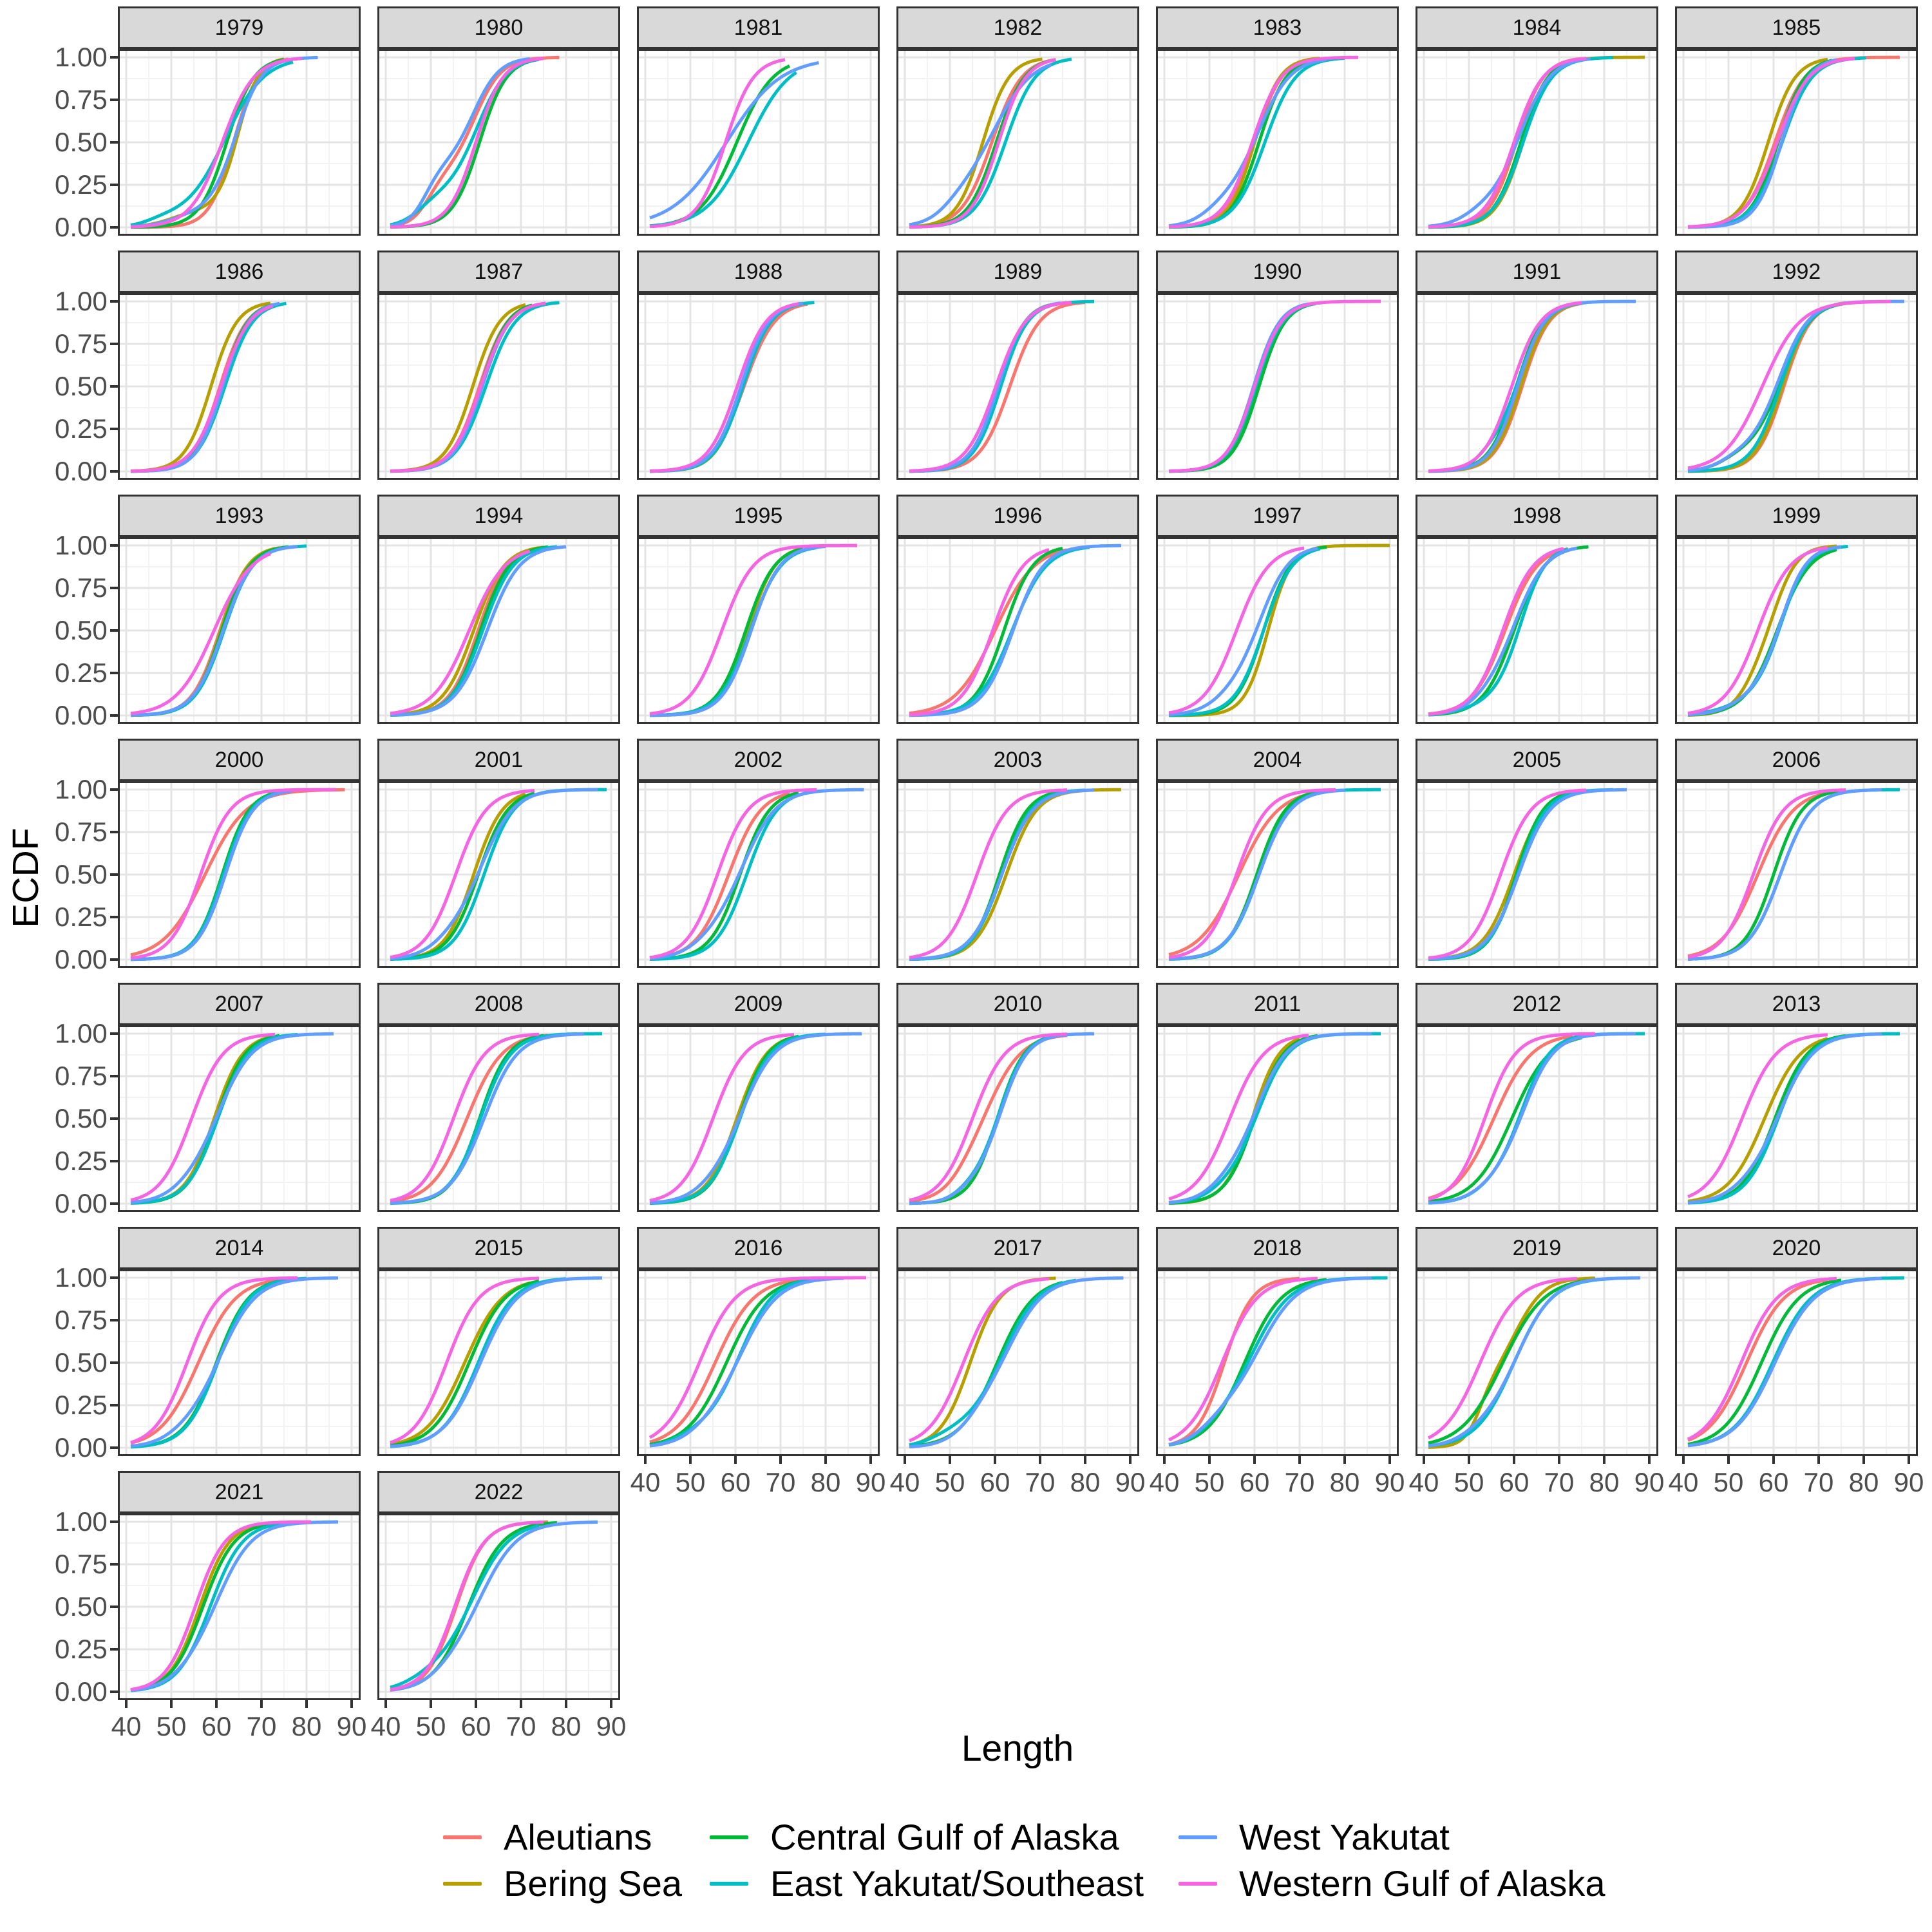 The height and width of the screenshot is (1932, 1932). What do you see at coordinates (81, 1076) in the screenshot?
I see `y-tick-label: 0.75` at bounding box center [81, 1076].